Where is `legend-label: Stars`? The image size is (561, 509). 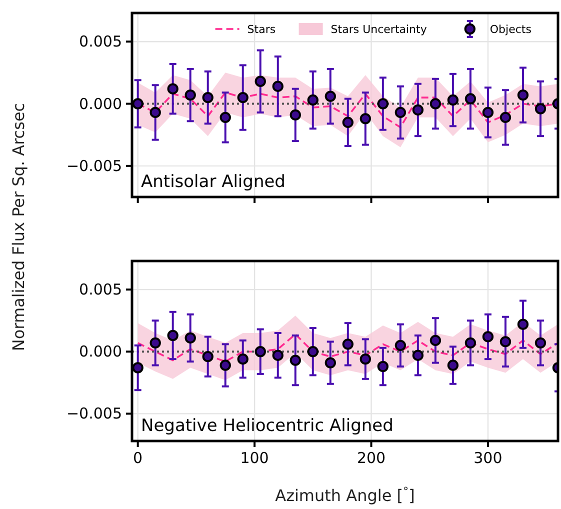
legend-label: Stars is located at coordinates (261, 29).